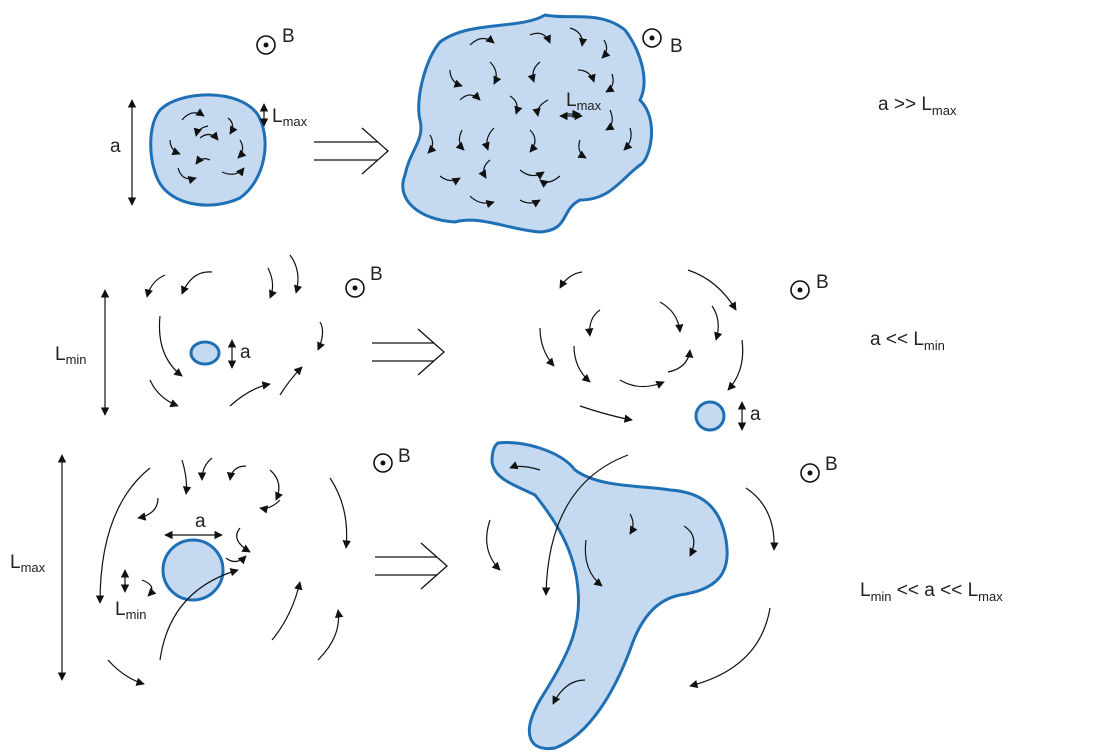 The height and width of the screenshot is (753, 1105). I want to click on condition: a << Lmin, so click(907, 341).